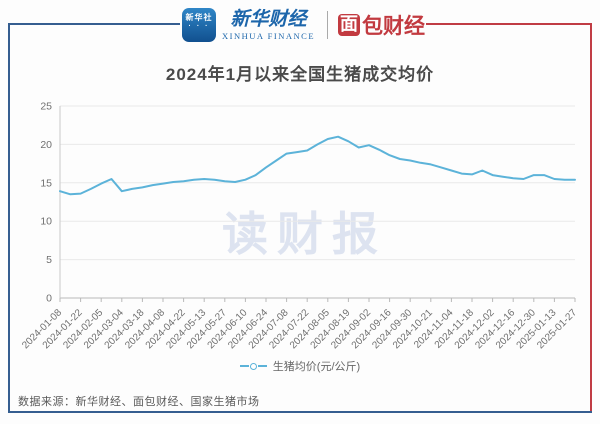 The width and height of the screenshot is (600, 424). What do you see at coordinates (46, 222) in the screenshot?
I see `y-axis-label: 10` at bounding box center [46, 222].